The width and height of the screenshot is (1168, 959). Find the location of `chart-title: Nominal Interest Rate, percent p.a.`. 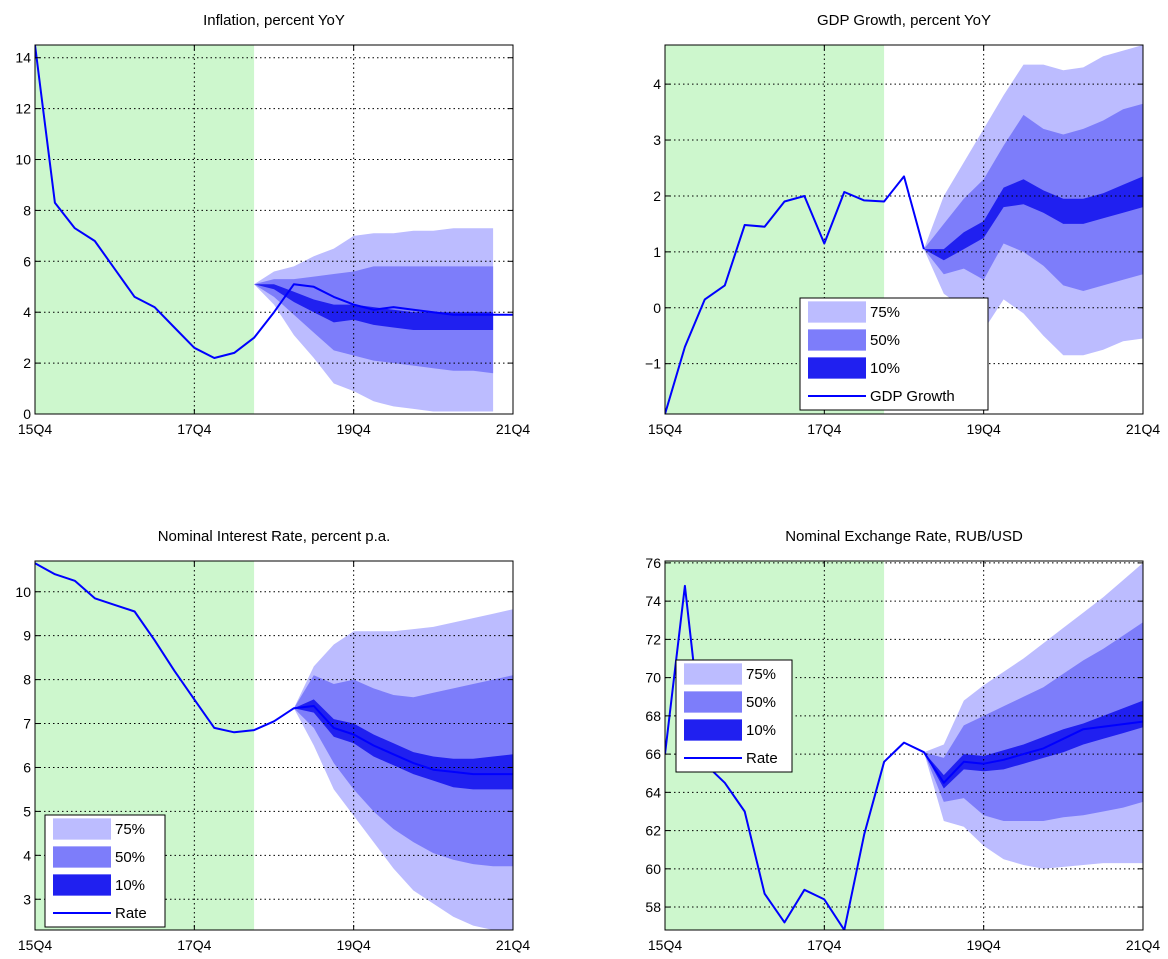

chart-title: Nominal Interest Rate, percent p.a. is located at coordinates (274, 536).